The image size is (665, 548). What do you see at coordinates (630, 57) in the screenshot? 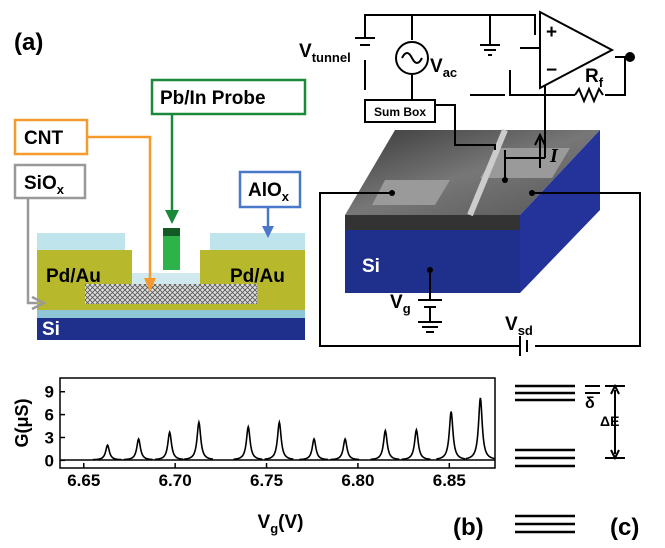
I see `output-node` at bounding box center [630, 57].